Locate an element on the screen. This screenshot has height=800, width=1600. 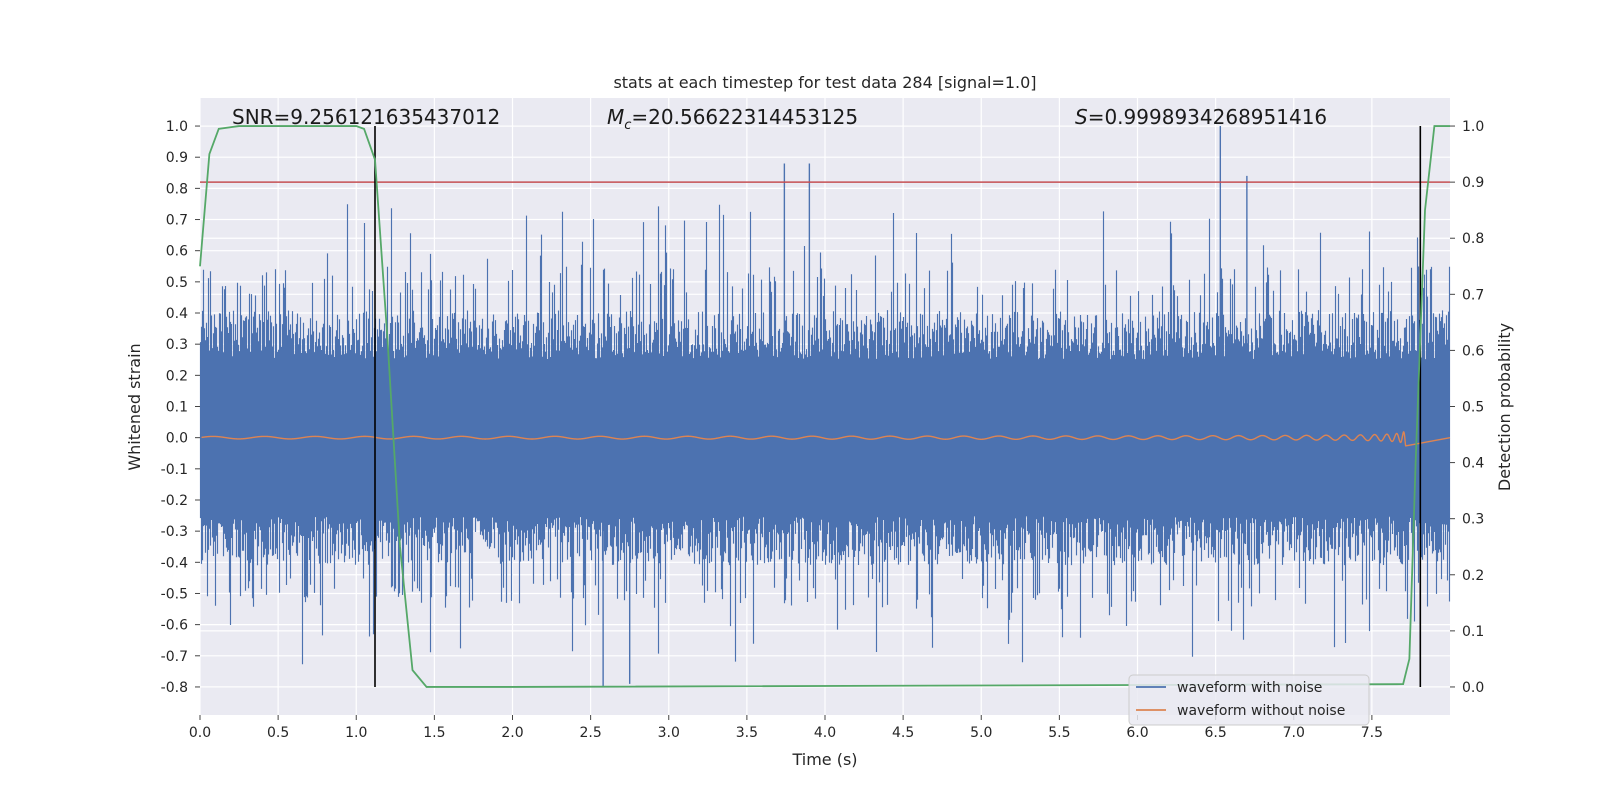
x-tick-label: 6.0 is located at coordinates (1137, 733).